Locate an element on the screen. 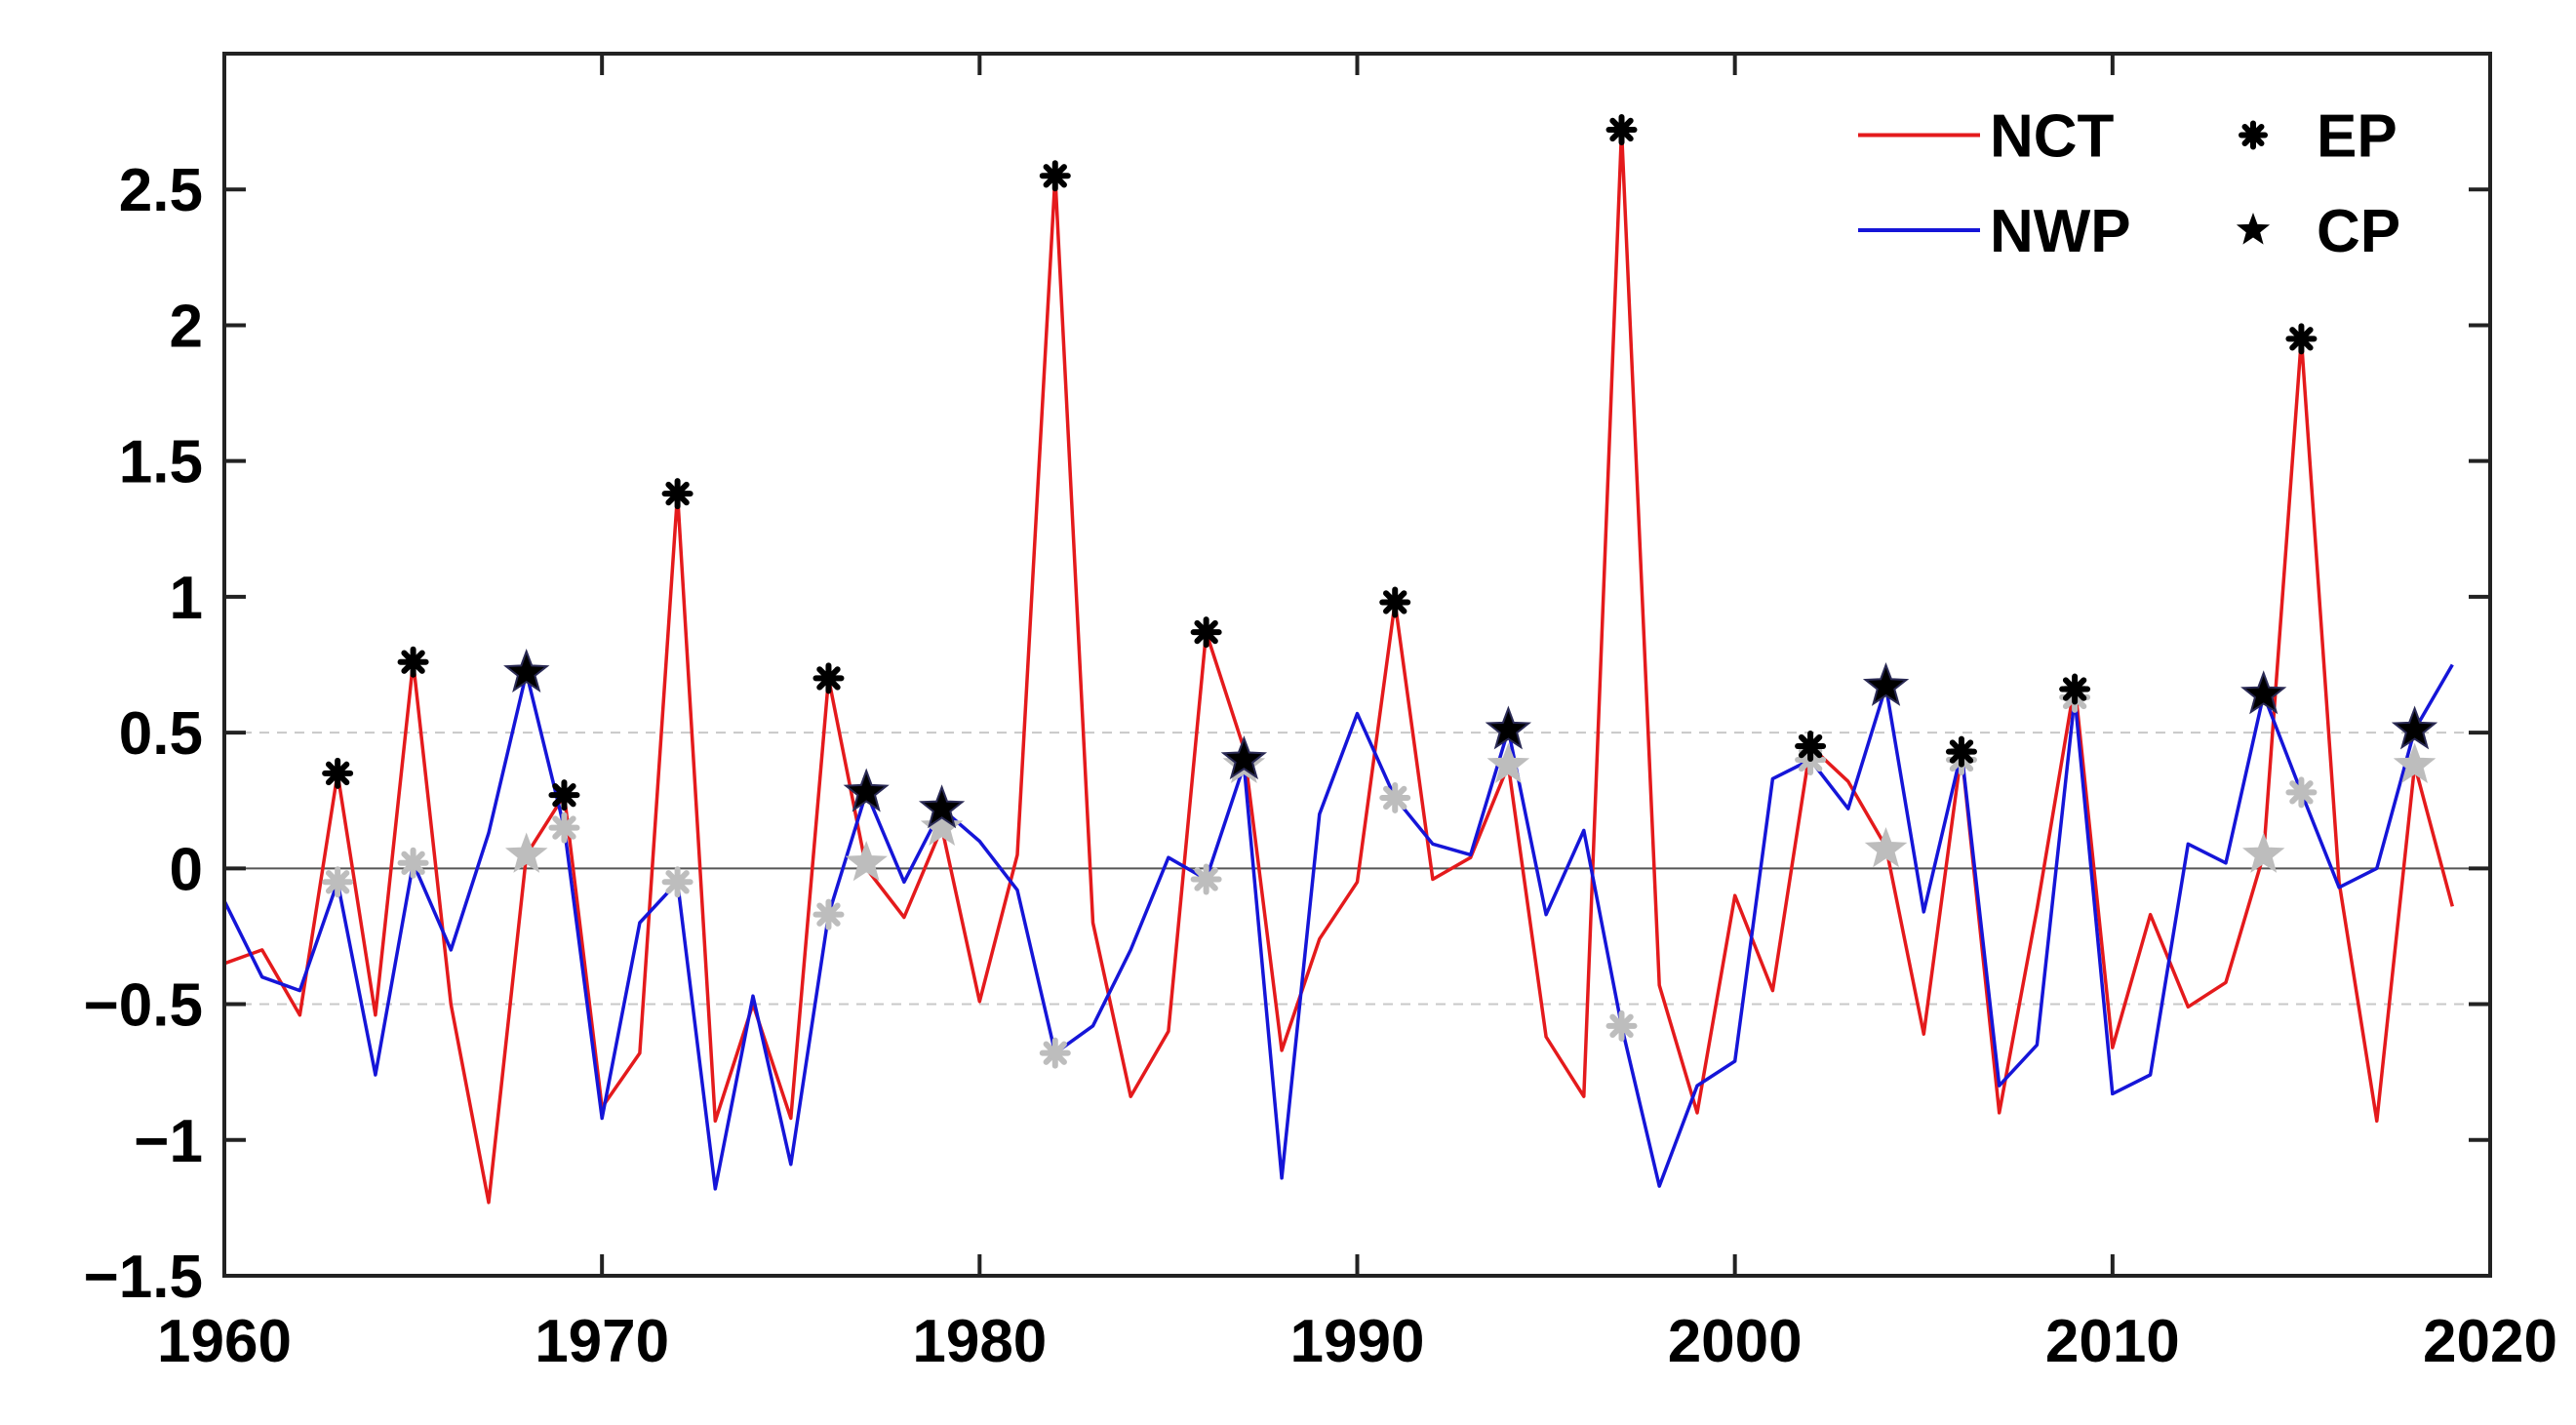 The width and height of the screenshot is (2576, 1425). legend-label-nwp: NWP is located at coordinates (2060, 231).